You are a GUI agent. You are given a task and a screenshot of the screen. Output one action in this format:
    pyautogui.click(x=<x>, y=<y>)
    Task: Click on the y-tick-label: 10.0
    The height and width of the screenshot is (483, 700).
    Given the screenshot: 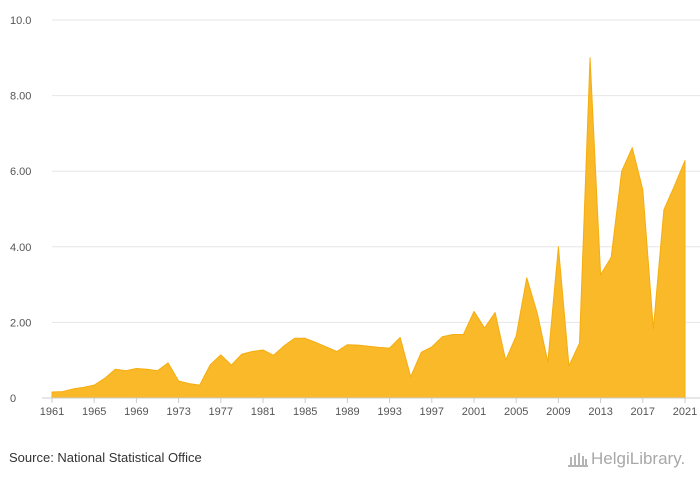 What is the action you would take?
    pyautogui.click(x=20, y=21)
    